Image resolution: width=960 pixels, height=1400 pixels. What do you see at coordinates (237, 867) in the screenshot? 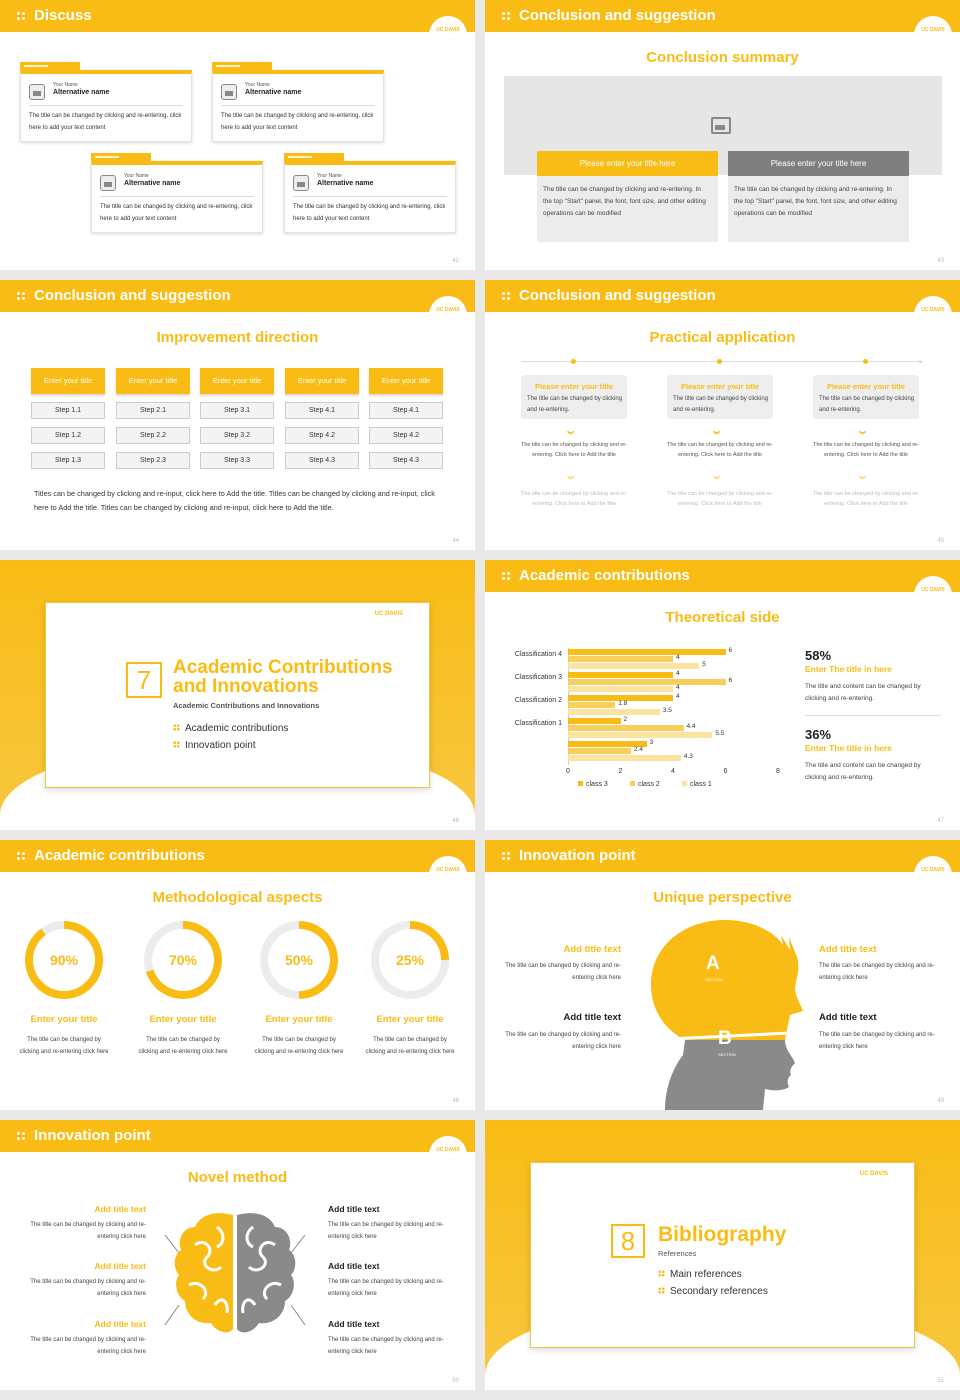
I see `slide-header: Academic contributions UC DAVIS` at bounding box center [237, 867].